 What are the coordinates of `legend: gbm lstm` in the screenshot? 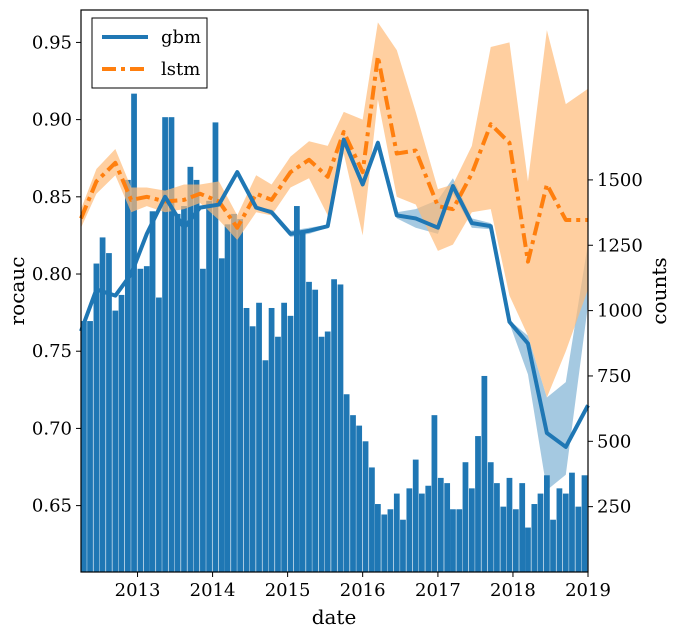 It's located at (149, 53).